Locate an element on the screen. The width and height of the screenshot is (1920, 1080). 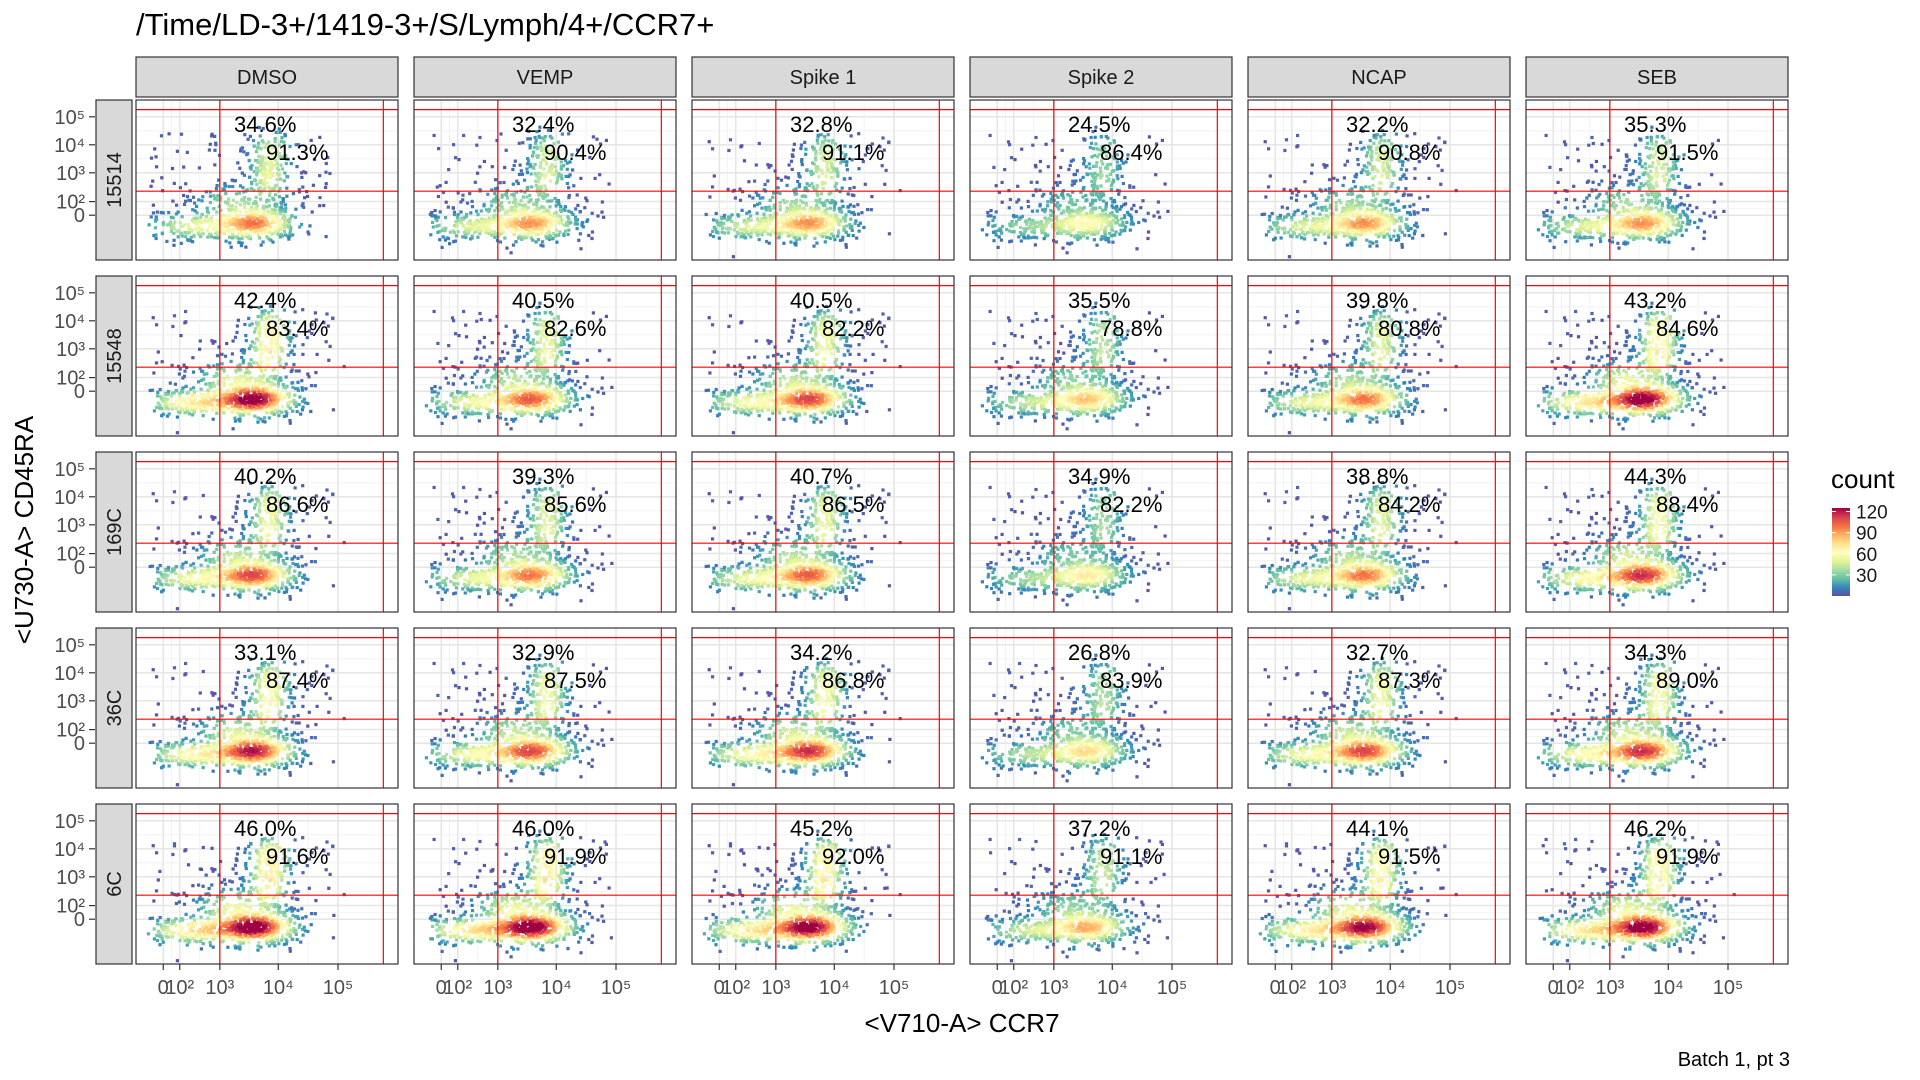
y-tick-label: 0 is located at coordinates (79, 568).